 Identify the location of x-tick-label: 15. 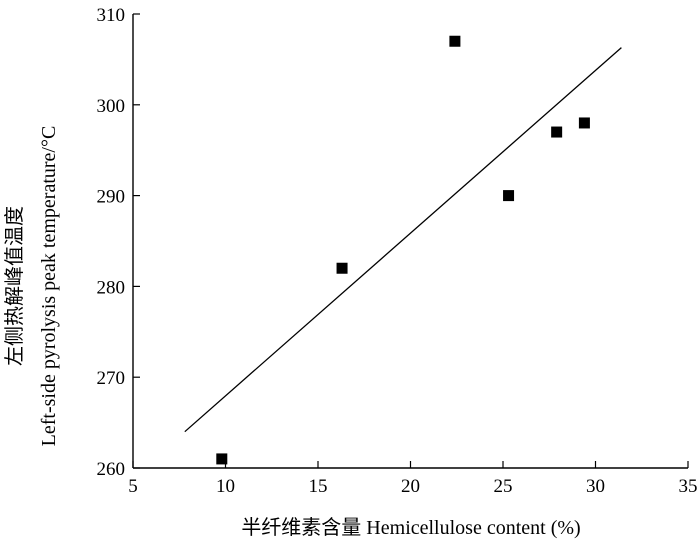
(318, 486).